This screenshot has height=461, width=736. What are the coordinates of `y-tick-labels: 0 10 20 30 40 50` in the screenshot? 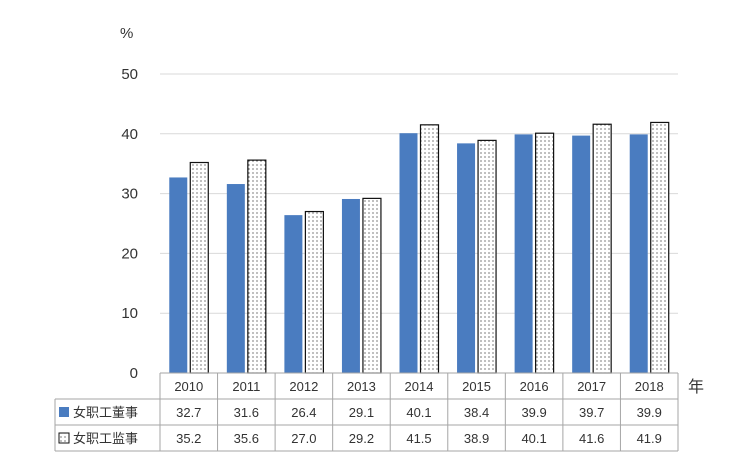 It's located at (129, 224).